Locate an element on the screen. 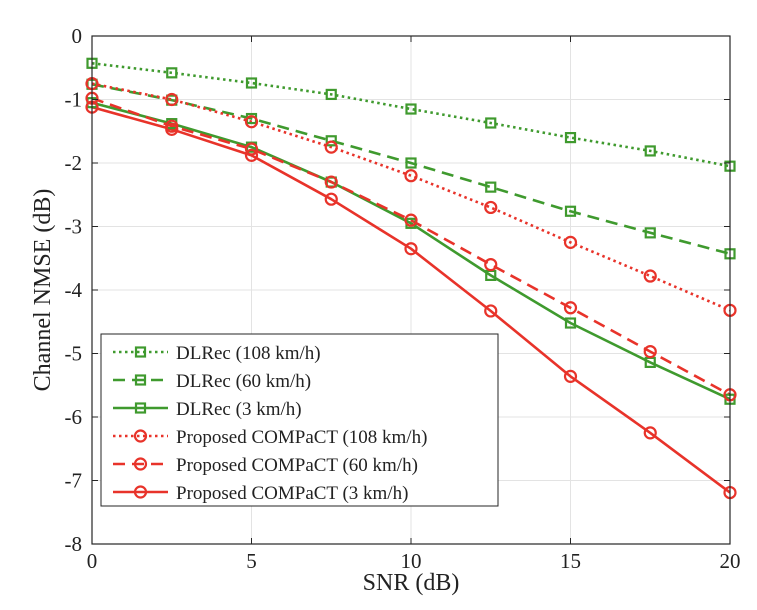  y-tick-label: -7 is located at coordinates (74, 481).